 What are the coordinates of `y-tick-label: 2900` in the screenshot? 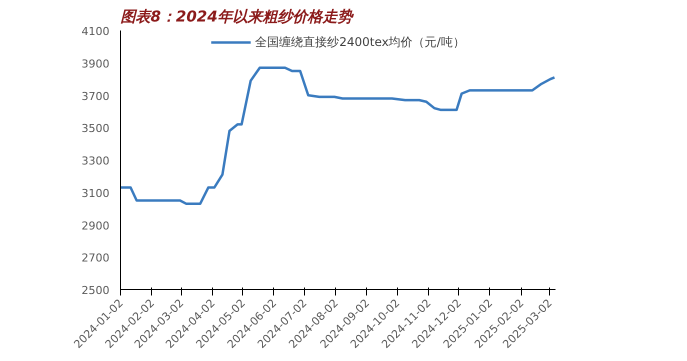 It's located at (96, 225).